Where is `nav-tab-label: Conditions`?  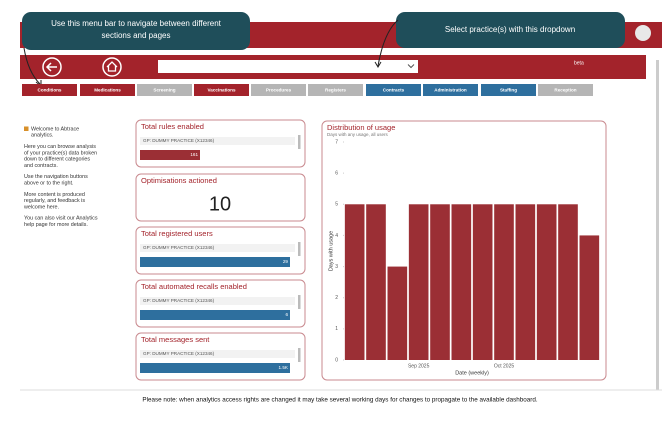
nav-tab-label: Conditions is located at coordinates (50, 90).